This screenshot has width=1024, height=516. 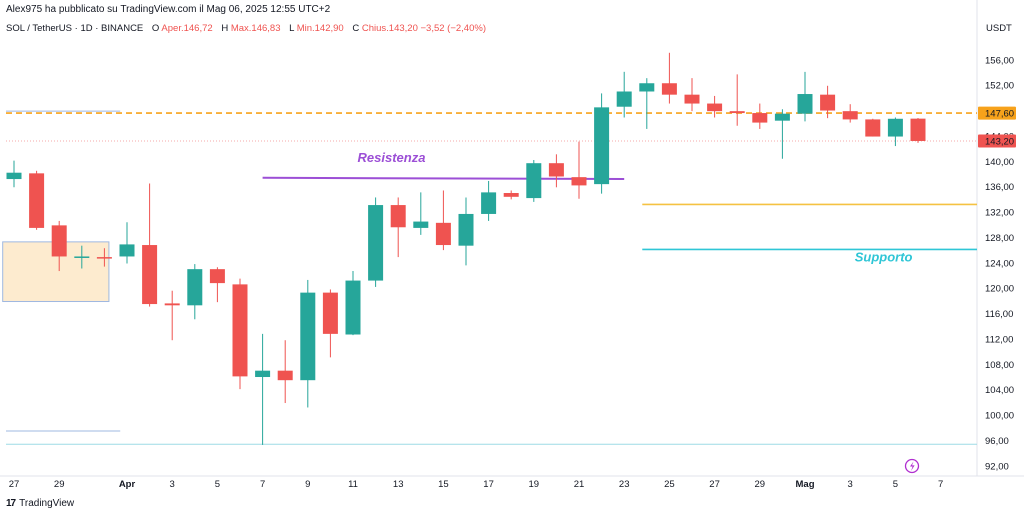 What do you see at coordinates (534, 484) in the screenshot?
I see `x-tick-label: 19` at bounding box center [534, 484].